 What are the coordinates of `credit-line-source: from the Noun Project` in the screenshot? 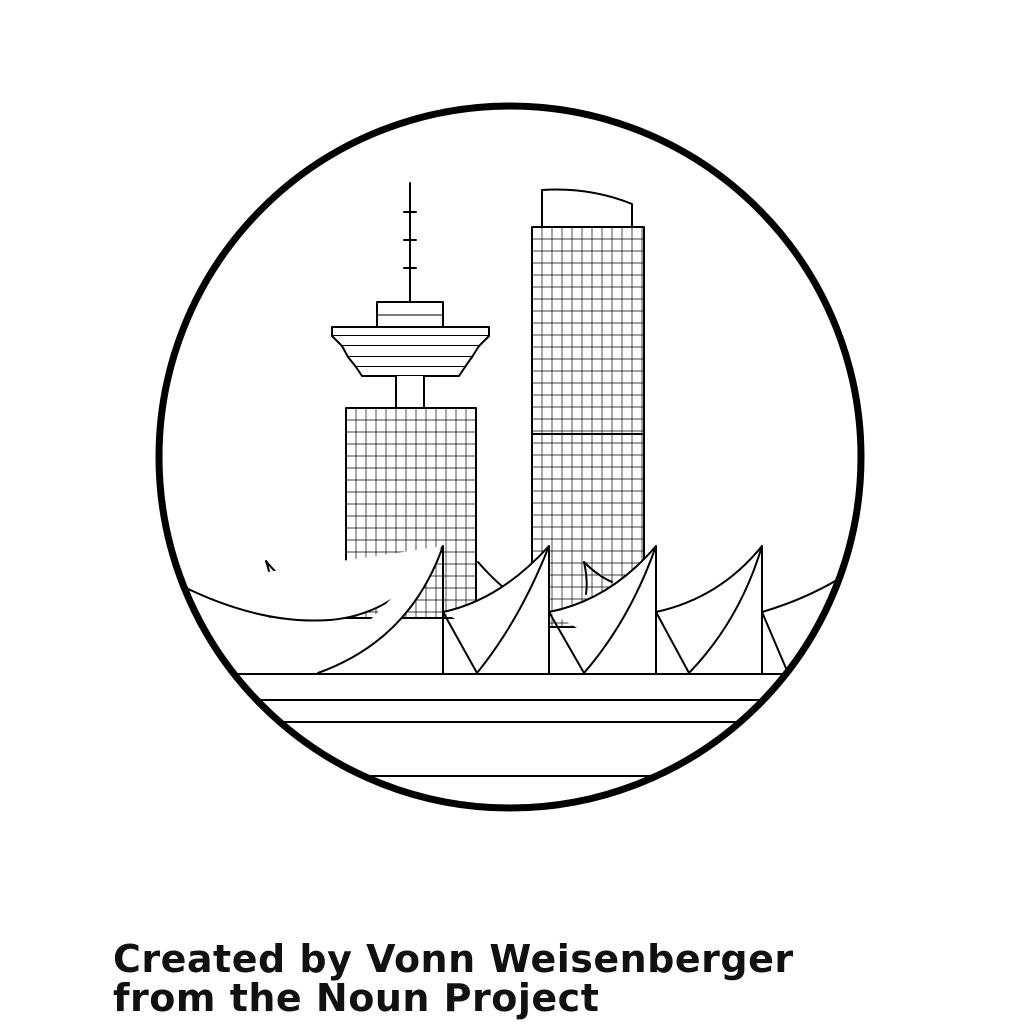 It's located at (356, 998).